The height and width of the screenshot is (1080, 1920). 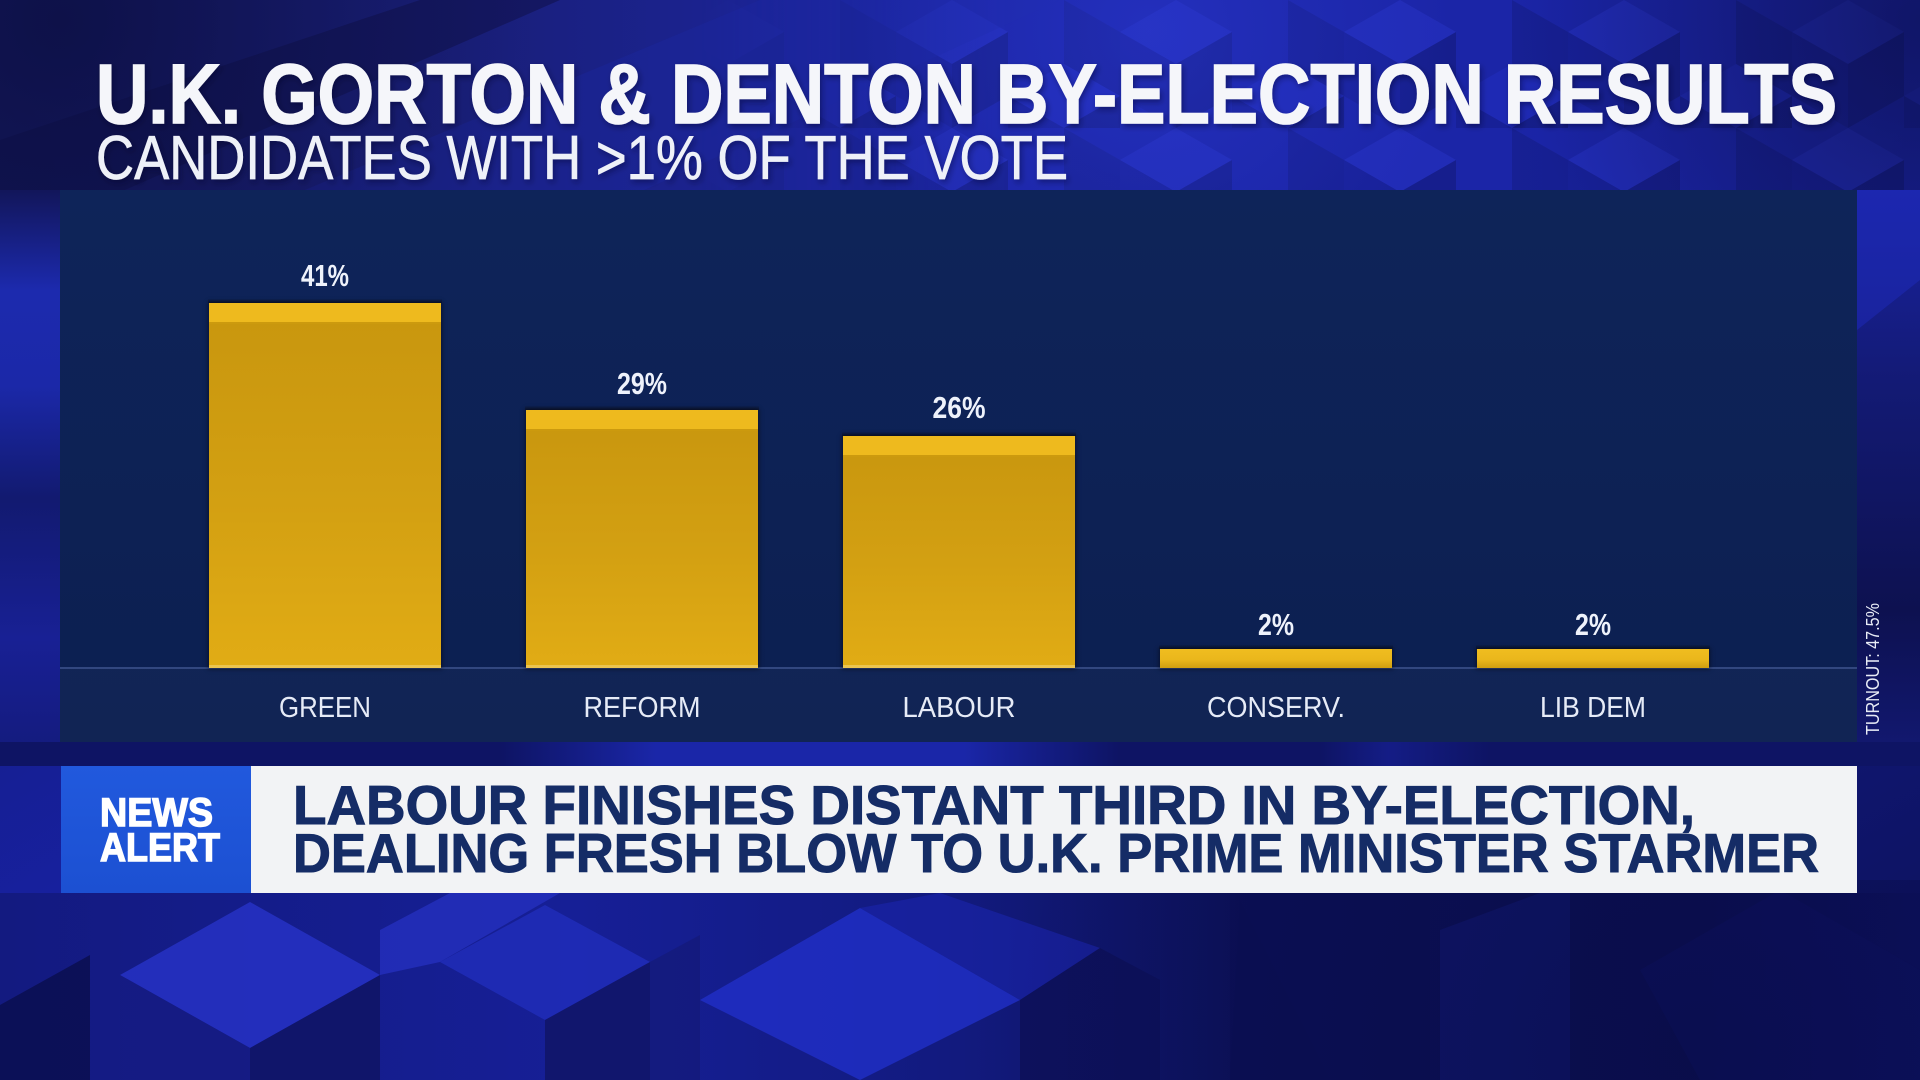 What do you see at coordinates (160, 848) in the screenshot?
I see `svg-text: ALERT` at bounding box center [160, 848].